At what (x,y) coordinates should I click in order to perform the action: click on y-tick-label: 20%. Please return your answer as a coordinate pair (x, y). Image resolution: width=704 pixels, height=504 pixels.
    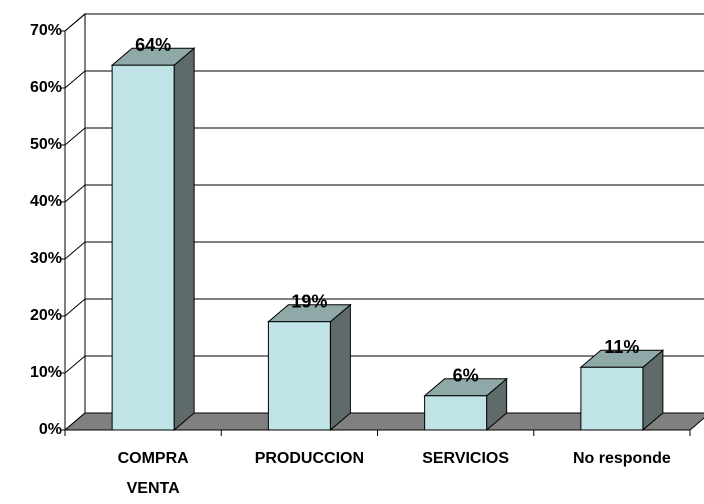
    Looking at the image, I should click on (46, 315).